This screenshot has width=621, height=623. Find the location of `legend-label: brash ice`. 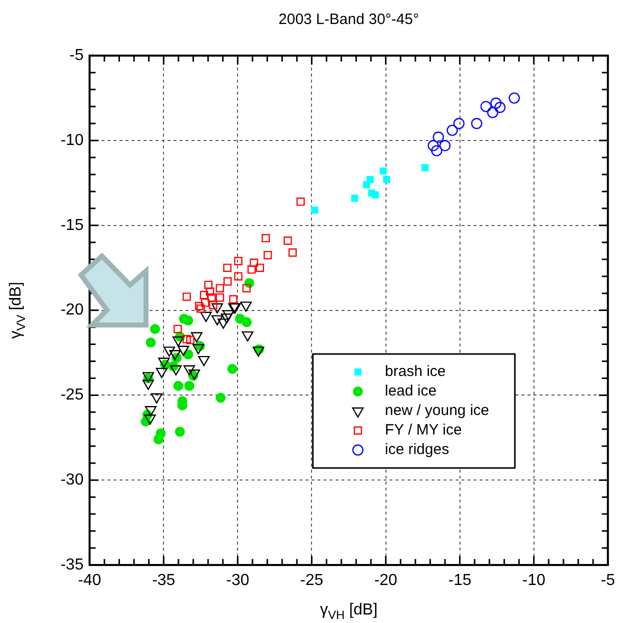

legend-label: brash ice is located at coordinates (415, 371).